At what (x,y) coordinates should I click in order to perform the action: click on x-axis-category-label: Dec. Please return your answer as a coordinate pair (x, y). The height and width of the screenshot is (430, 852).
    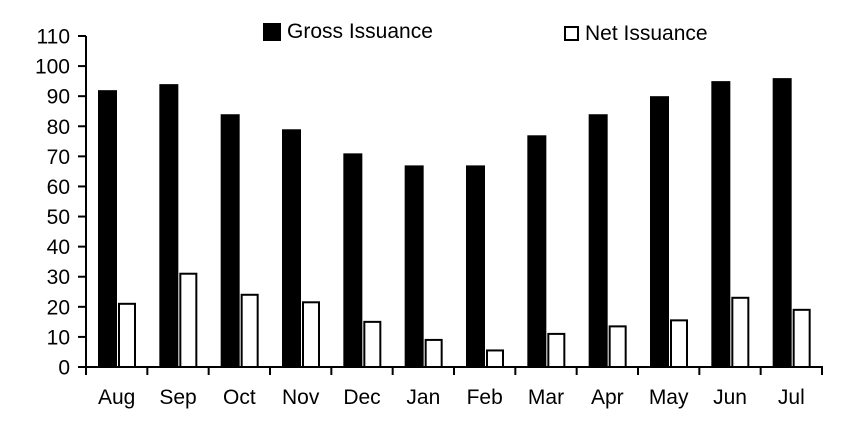
    Looking at the image, I should click on (361, 397).